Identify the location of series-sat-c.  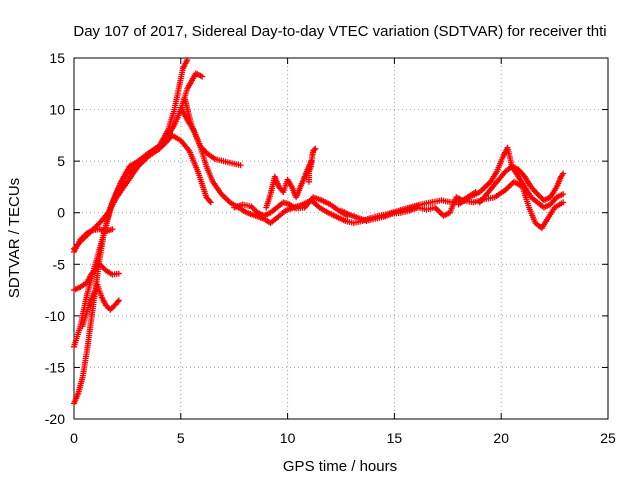
(138, 238).